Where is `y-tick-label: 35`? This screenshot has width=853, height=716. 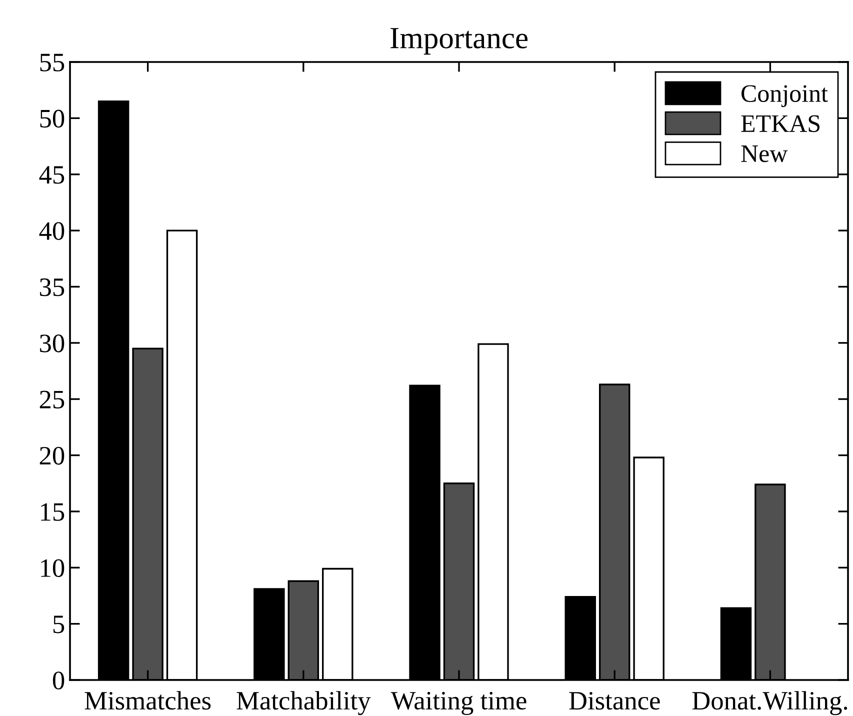 y-tick-label: 35 is located at coordinates (52, 287).